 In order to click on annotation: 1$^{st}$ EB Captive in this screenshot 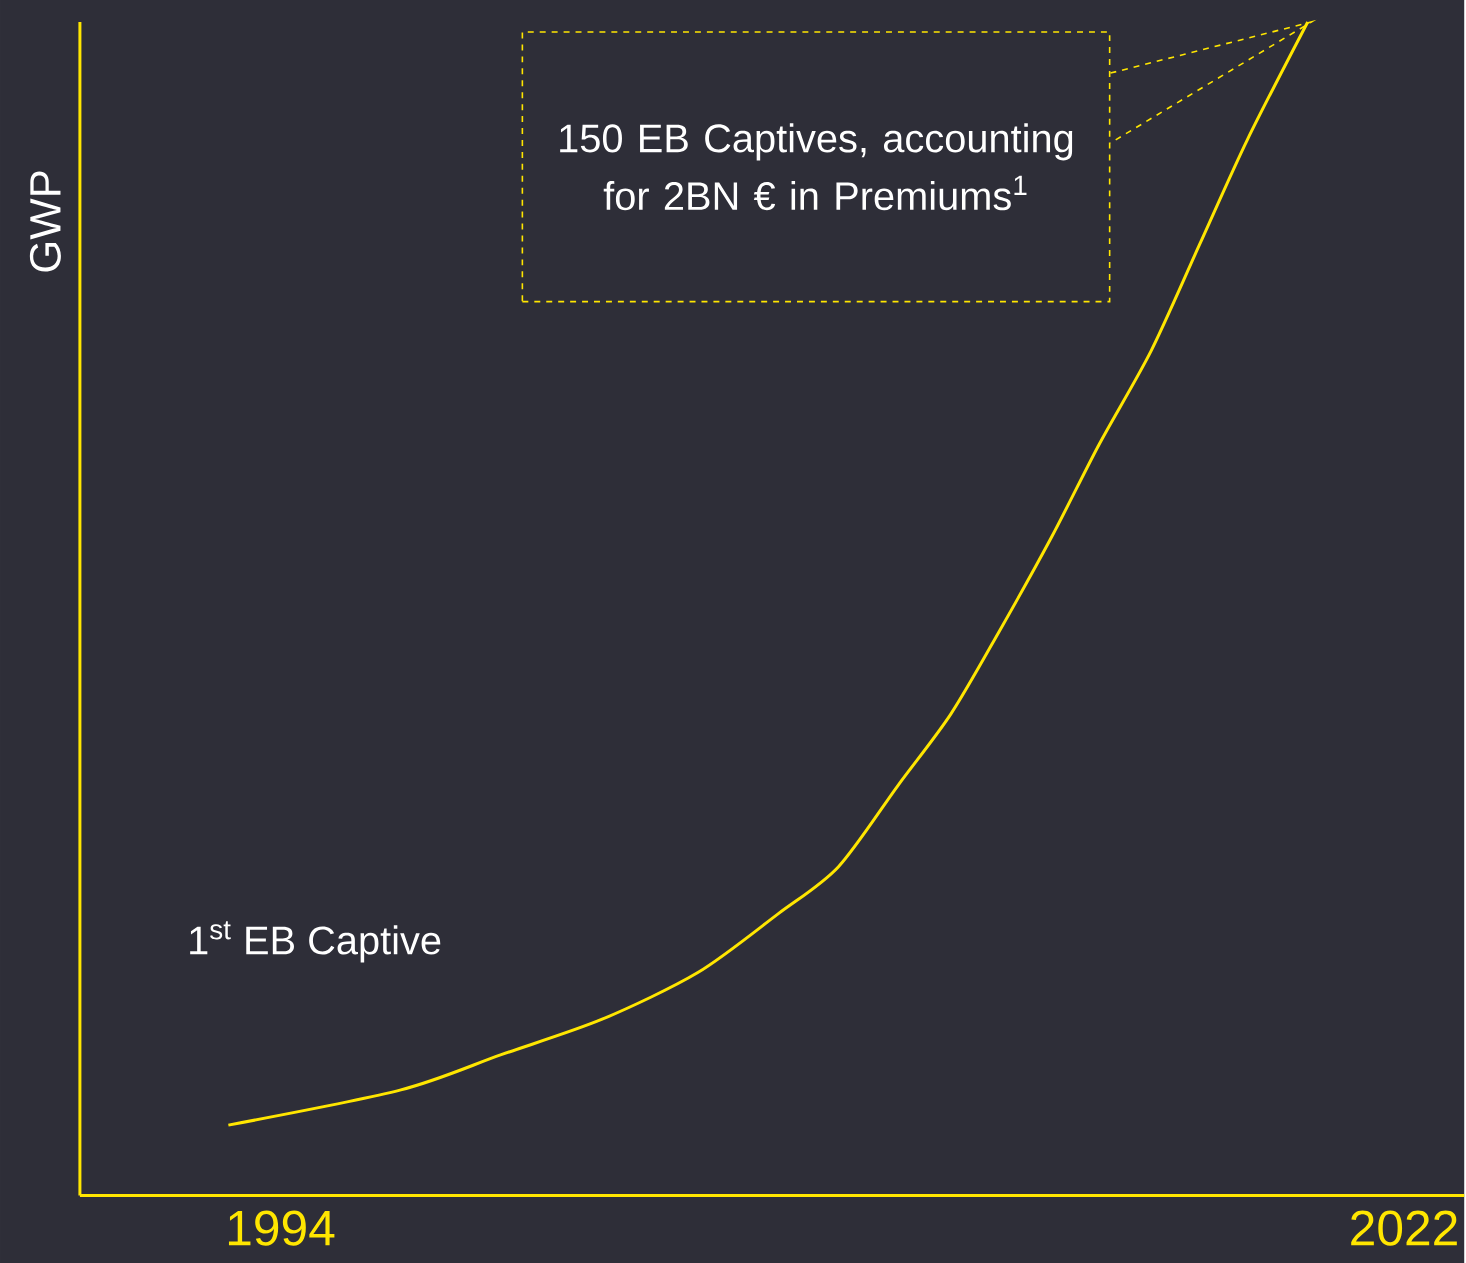, I will do `click(315, 941)`.